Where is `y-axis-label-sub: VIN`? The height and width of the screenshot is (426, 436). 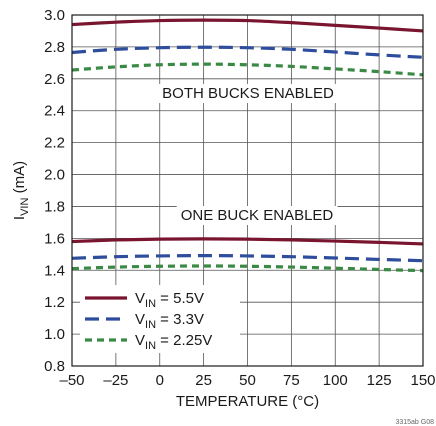
y-axis-label-sub: VIN is located at coordinates (25, 207).